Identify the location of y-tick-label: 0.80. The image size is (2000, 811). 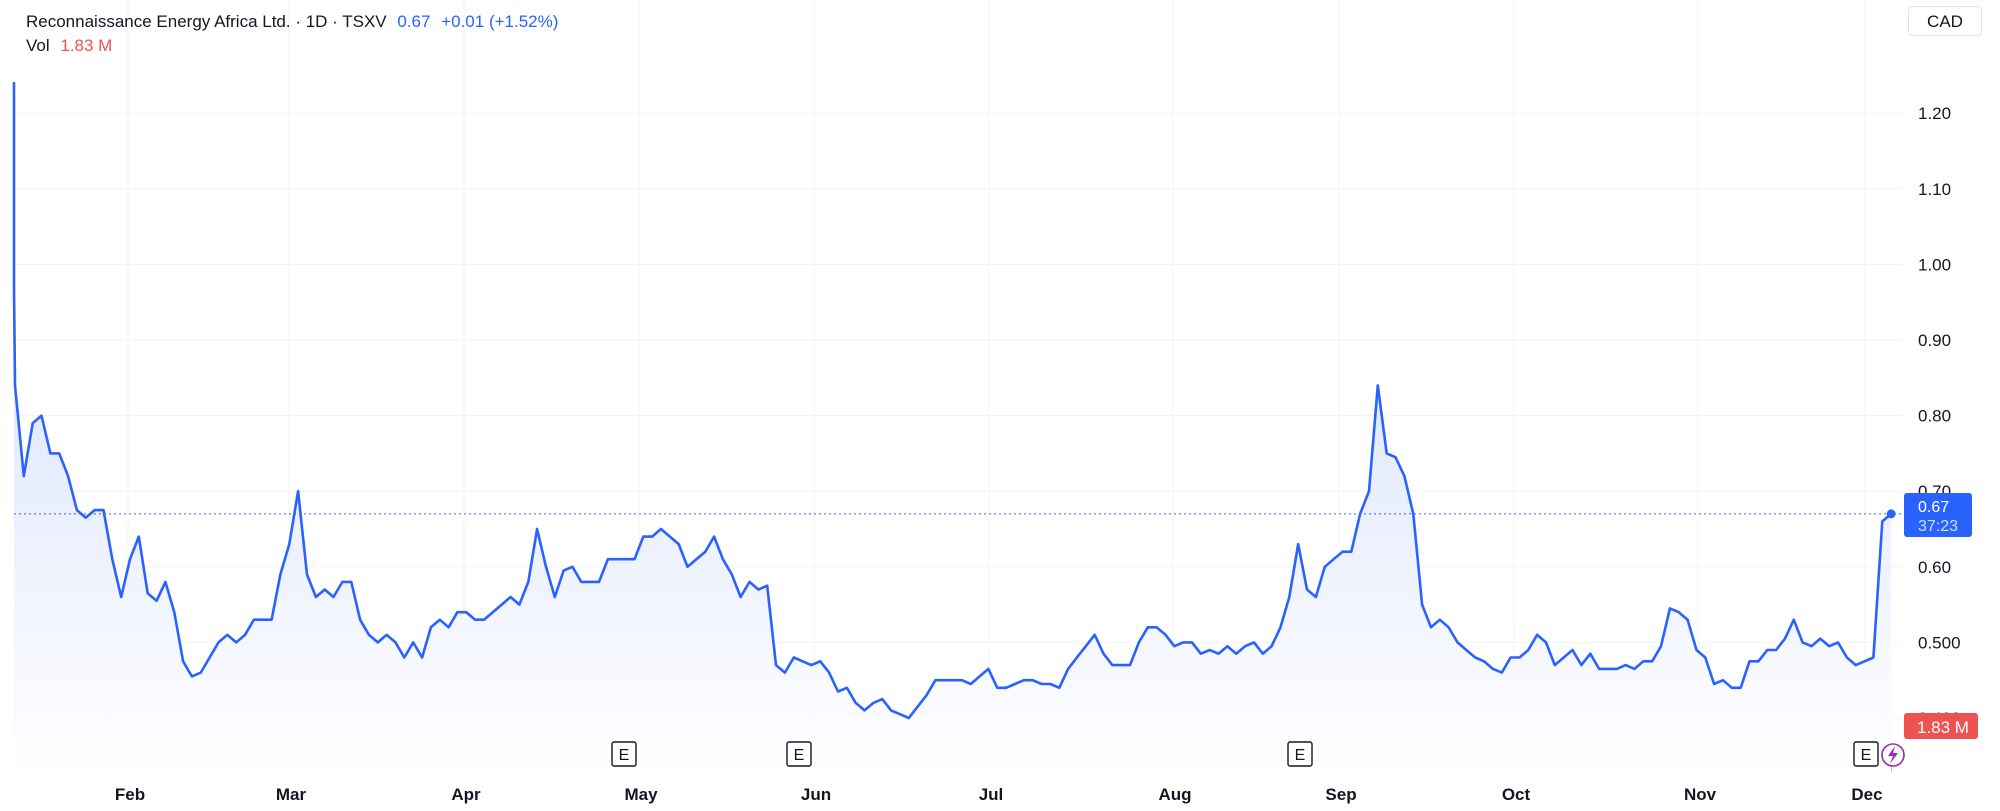
(1934, 416).